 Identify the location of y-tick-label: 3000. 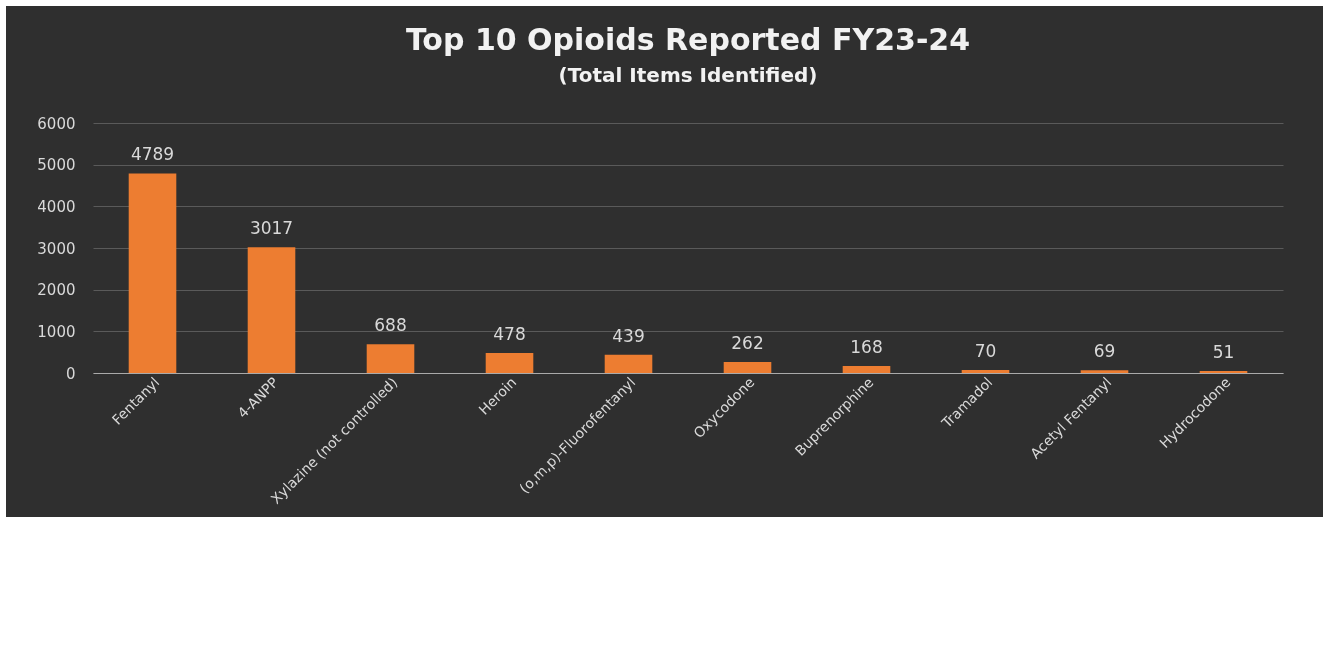
(56, 248).